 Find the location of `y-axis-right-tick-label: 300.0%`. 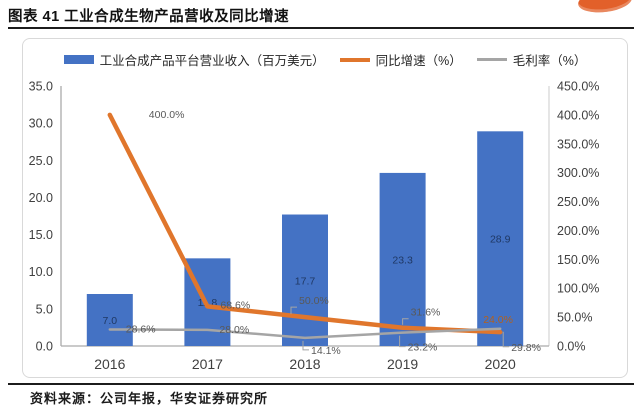

y-axis-right-tick-label: 300.0% is located at coordinates (578, 173).